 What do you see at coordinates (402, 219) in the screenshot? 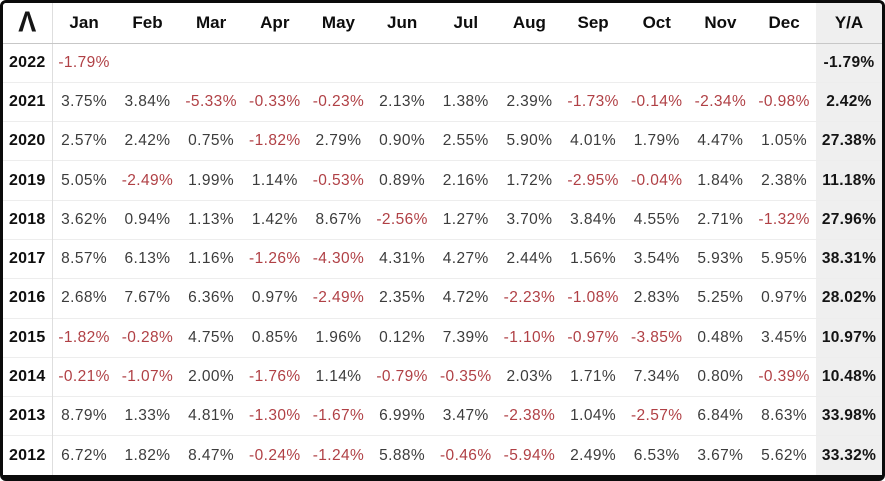
I see `return-cell: -2.56%` at bounding box center [402, 219].